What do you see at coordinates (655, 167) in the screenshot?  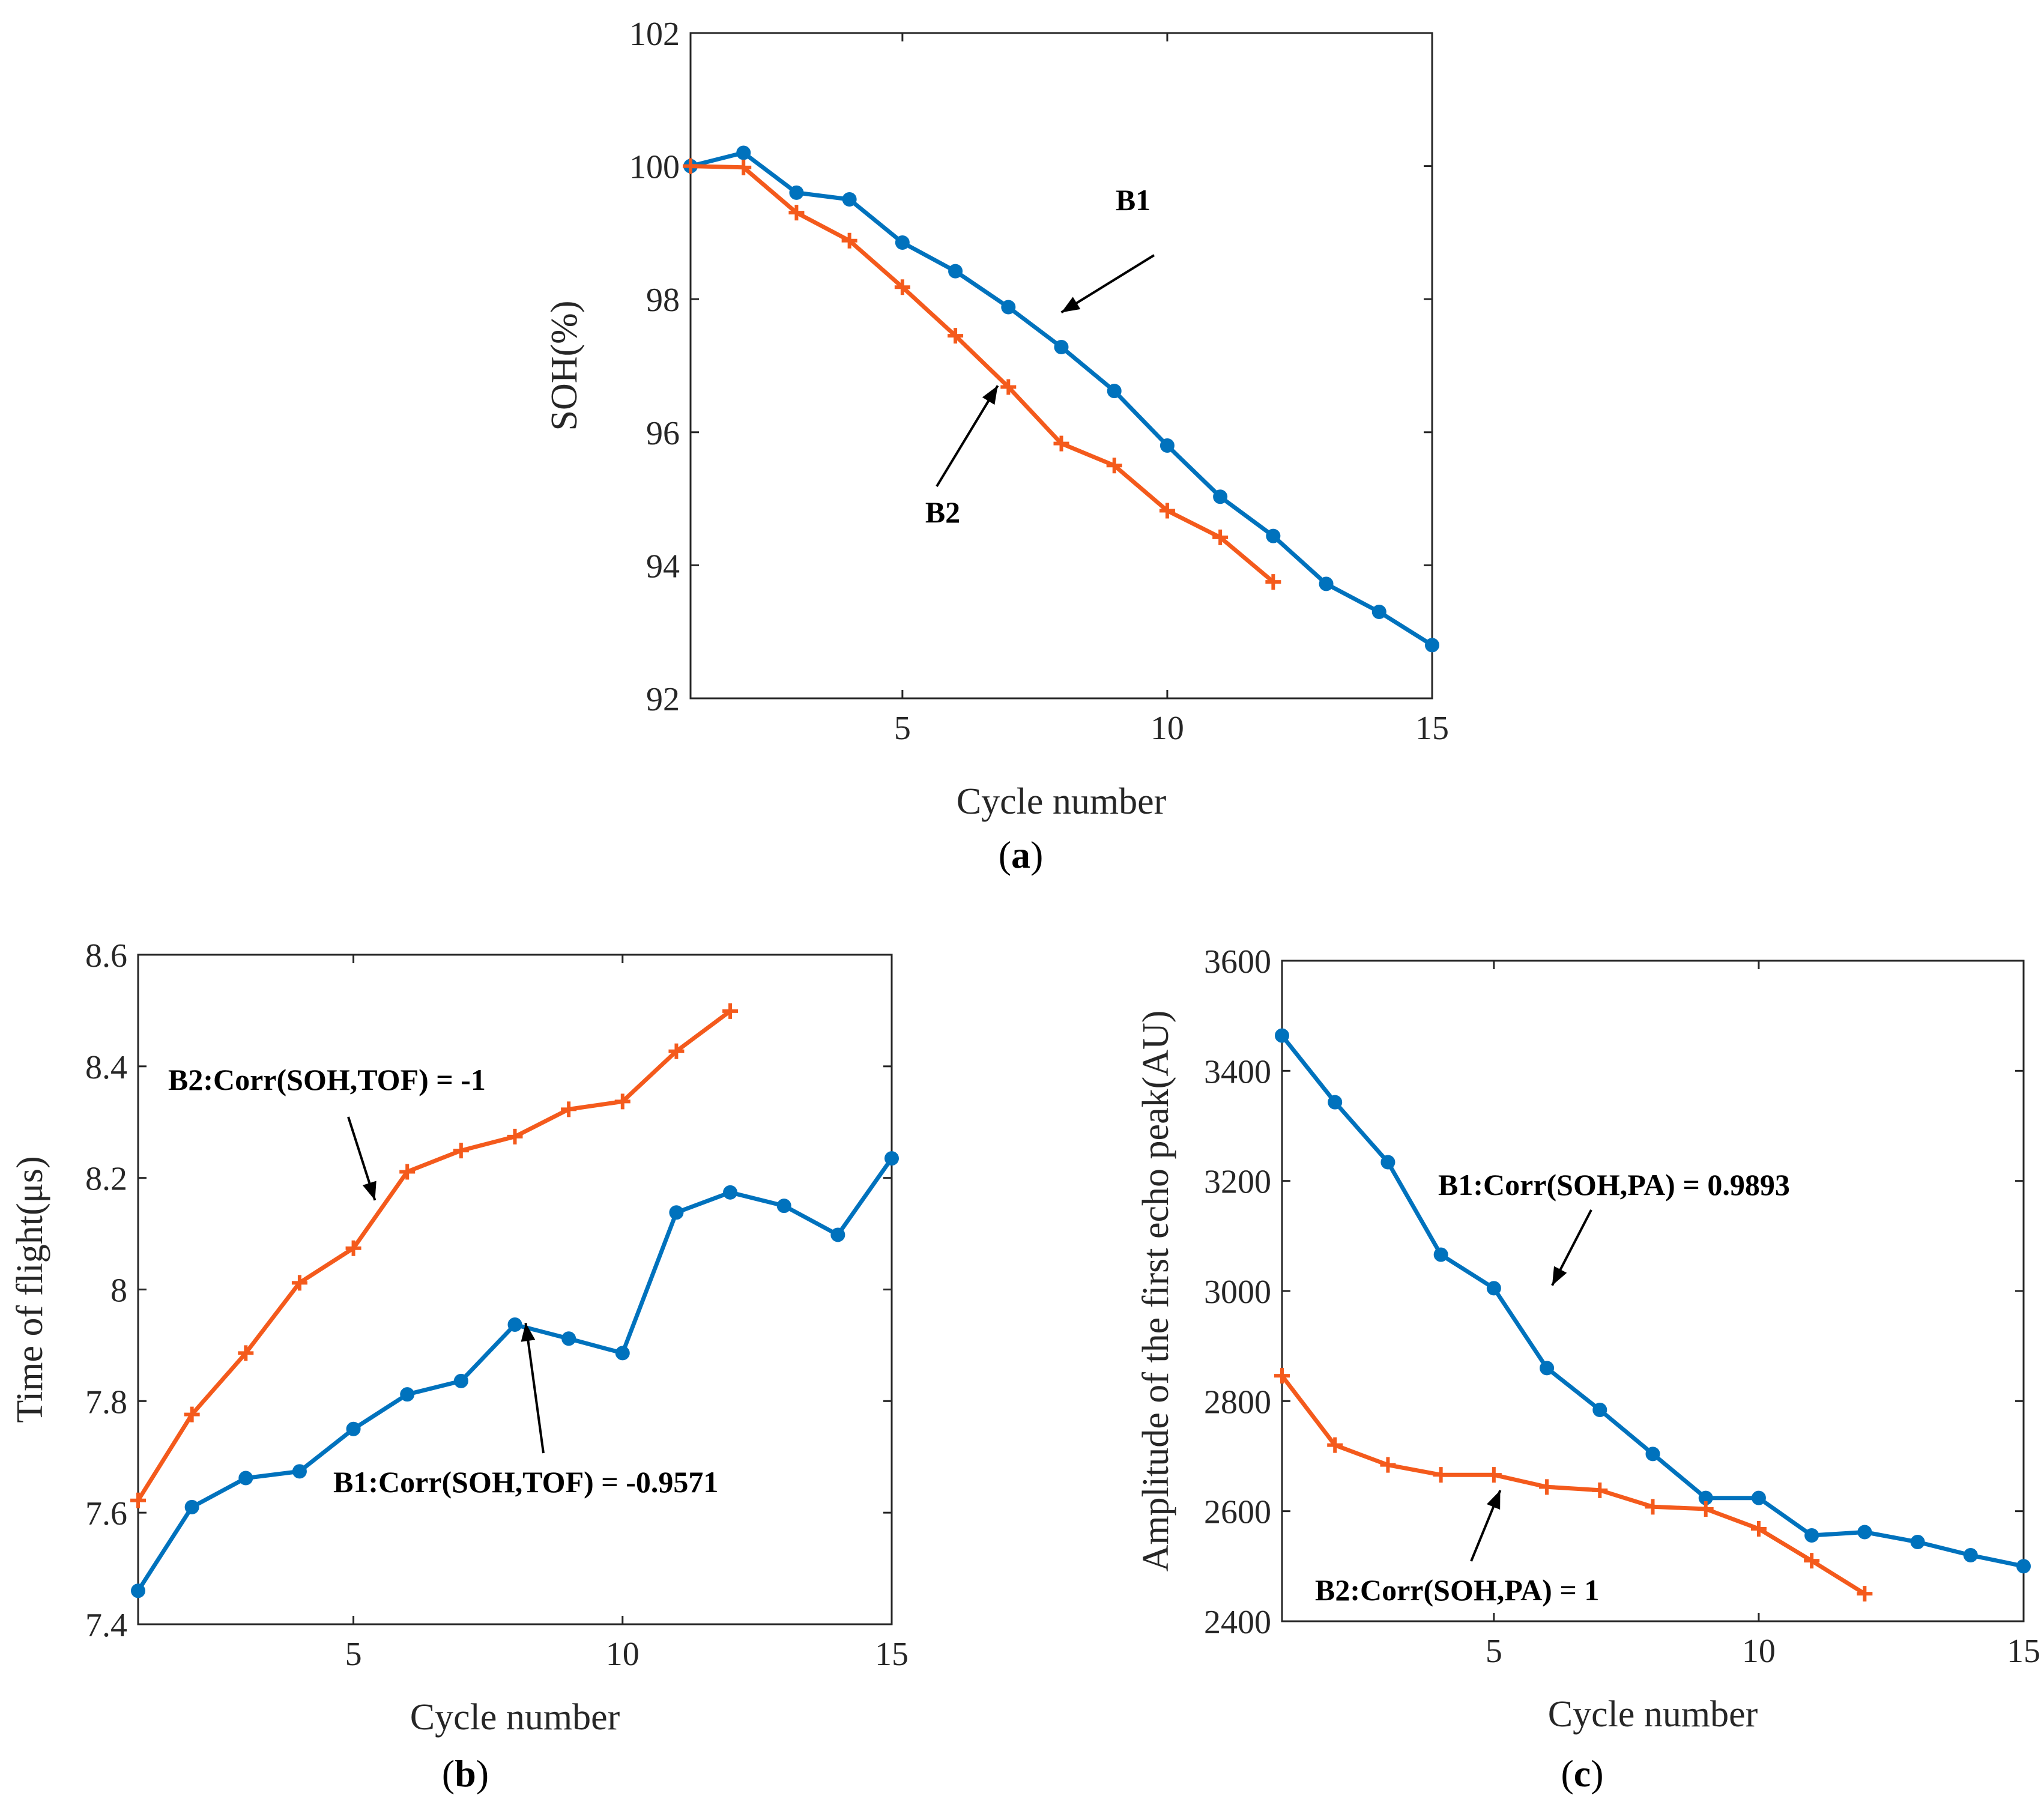 I see `y-tick-label: 100` at bounding box center [655, 167].